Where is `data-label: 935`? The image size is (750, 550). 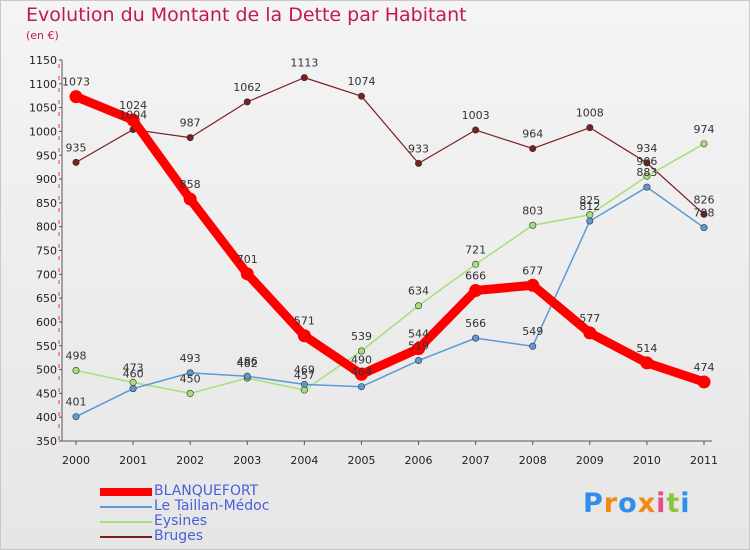
data-label: 935 is located at coordinates (76, 147).